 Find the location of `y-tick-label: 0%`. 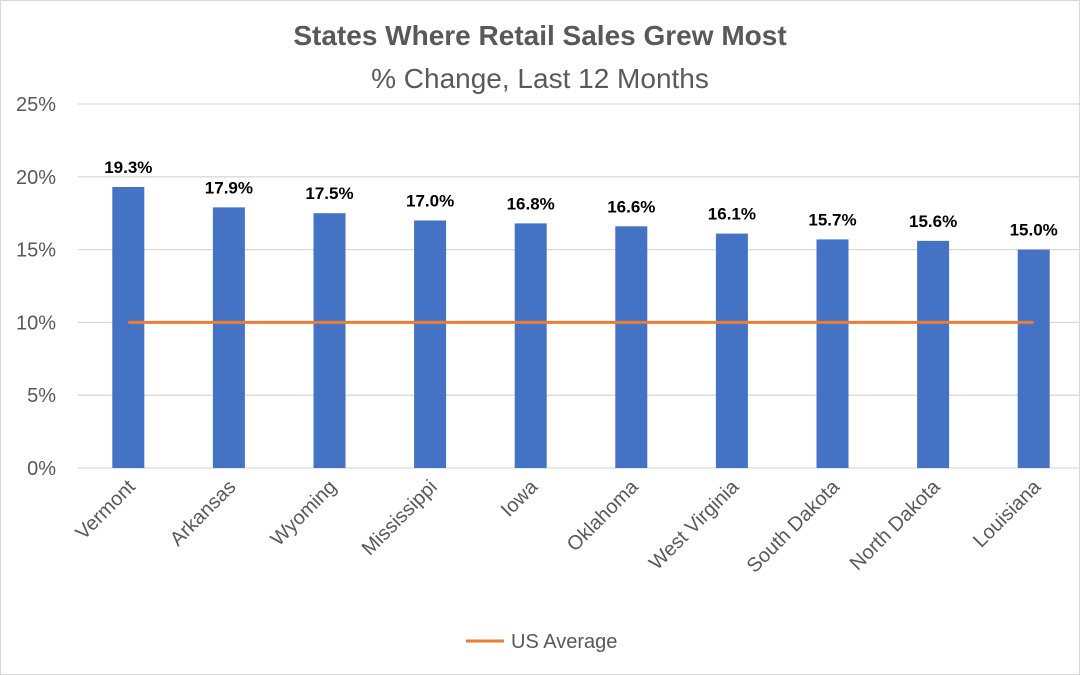

y-tick-label: 0% is located at coordinates (41, 469).